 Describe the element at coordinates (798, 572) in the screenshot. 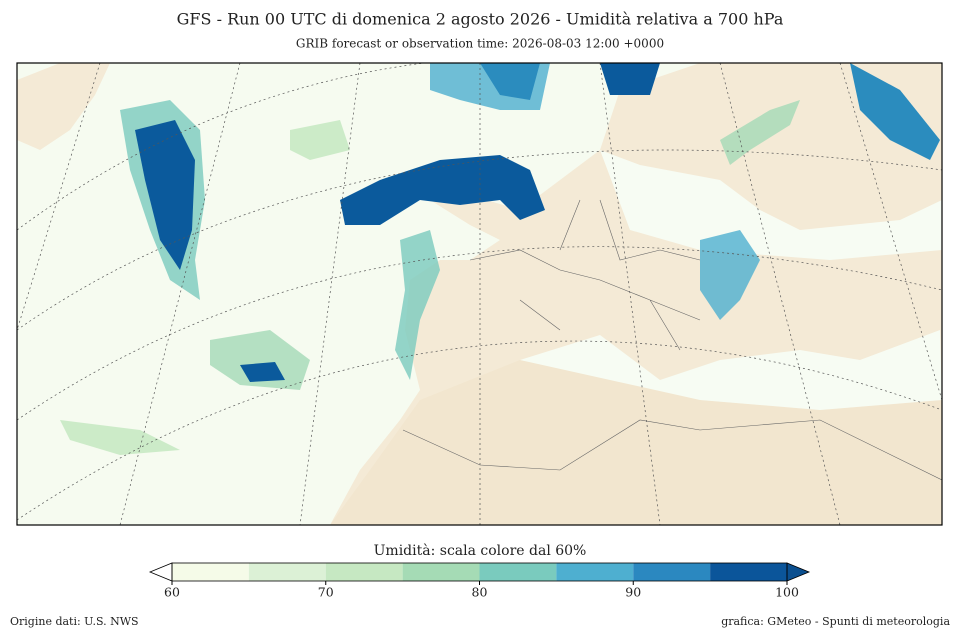

I see `colorbar-over` at that location.